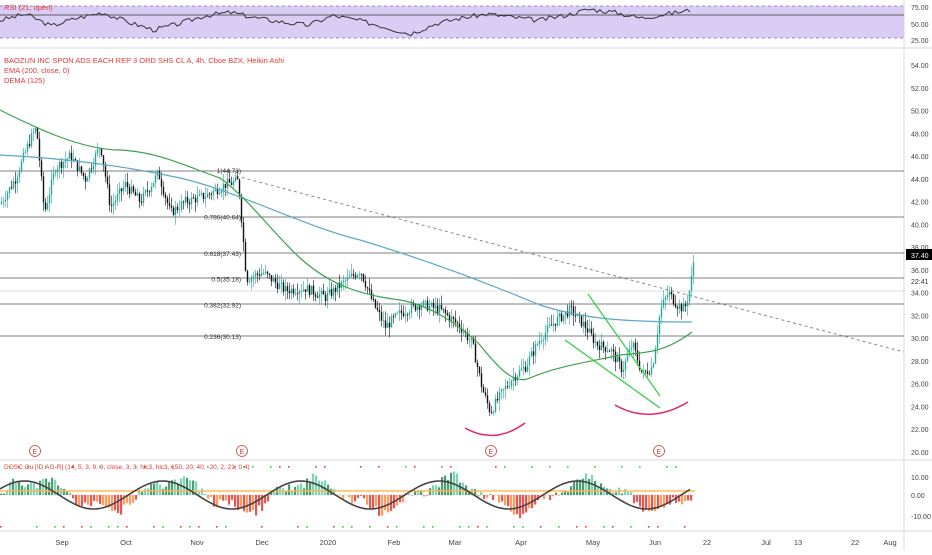 This screenshot has height=555, width=932. What do you see at coordinates (521, 542) in the screenshot?
I see `time-tick: Apr` at bounding box center [521, 542].